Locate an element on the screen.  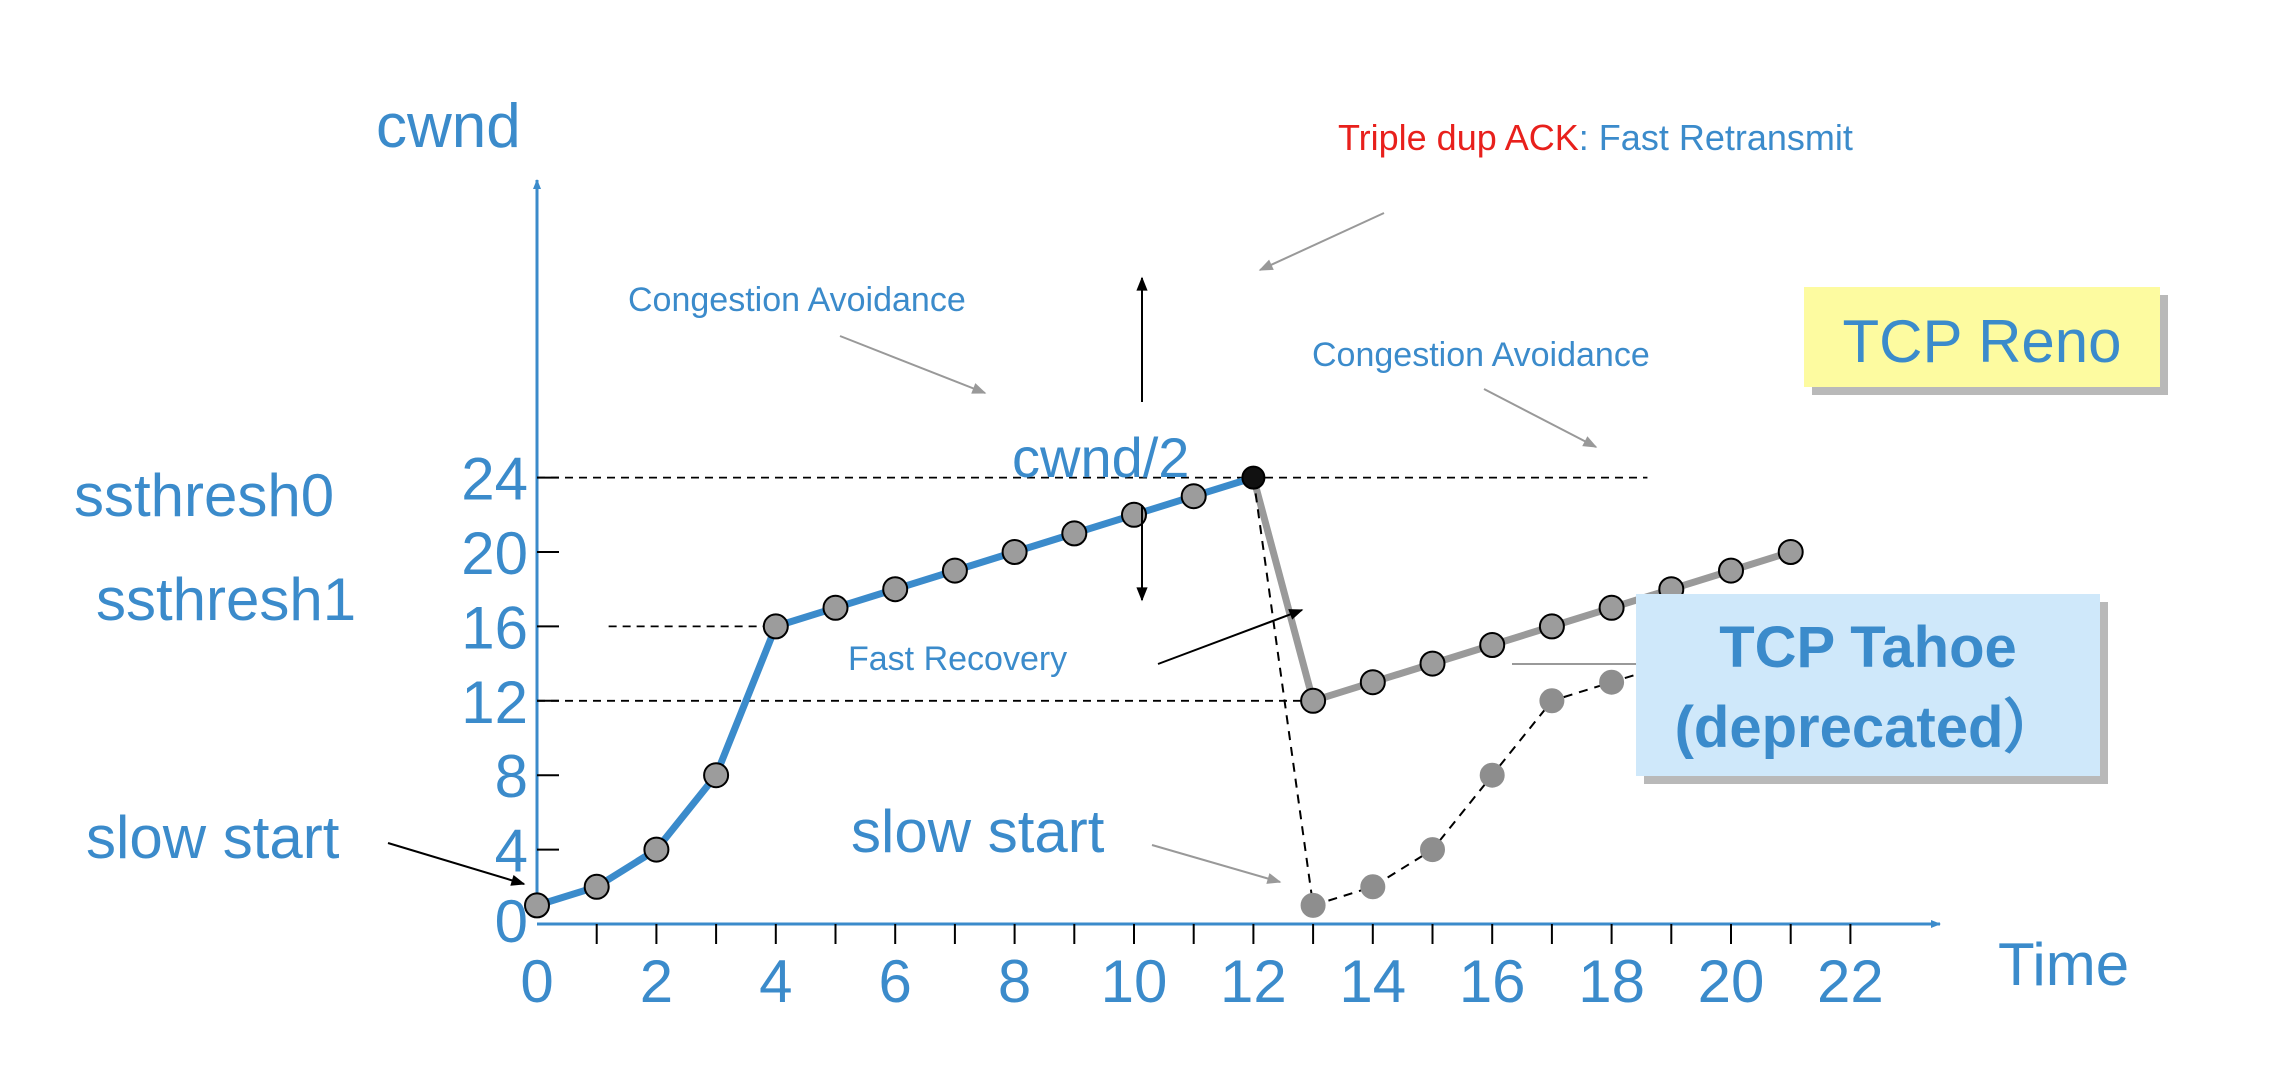
y-tick-label-16: 16 is located at coordinates (494, 627).